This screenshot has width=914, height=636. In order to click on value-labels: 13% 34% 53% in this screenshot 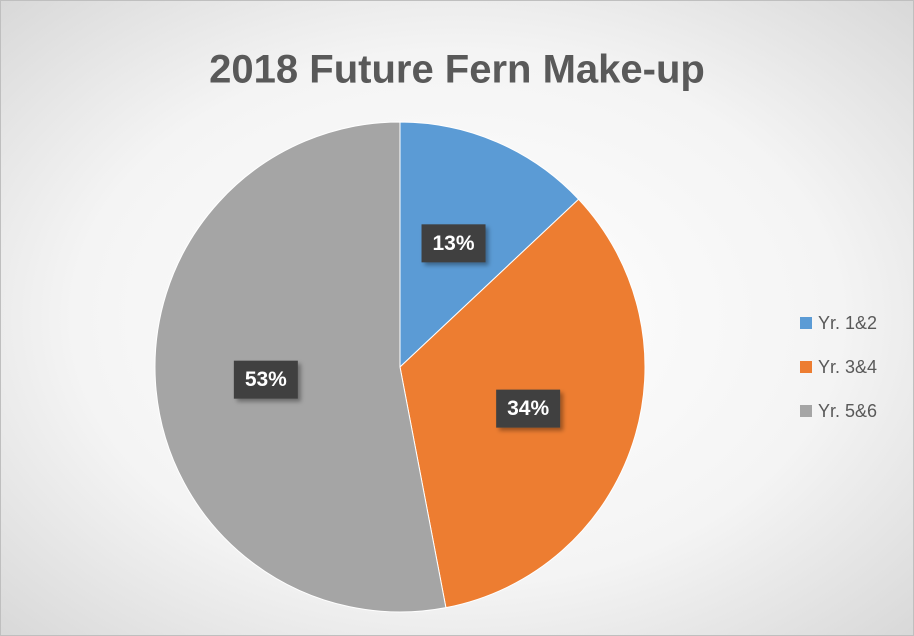, I will do `click(397, 326)`.